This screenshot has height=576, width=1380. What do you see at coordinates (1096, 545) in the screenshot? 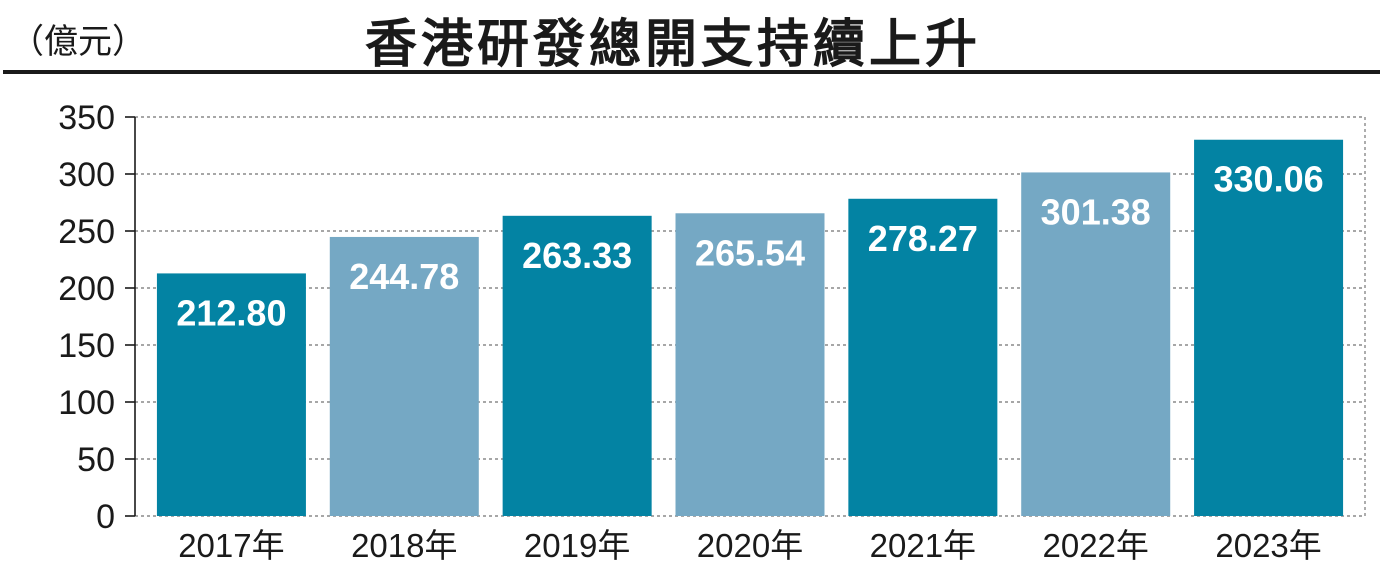
I see `x-tick-label: 2022年` at bounding box center [1096, 545].